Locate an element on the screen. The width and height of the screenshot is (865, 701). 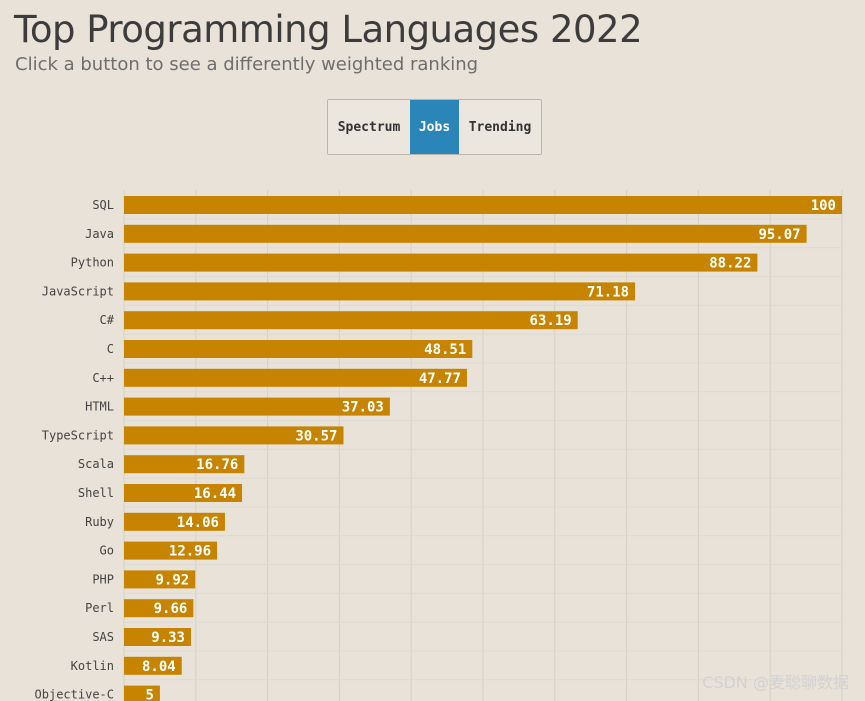
spectrum-button: Spectrum is located at coordinates (369, 127).